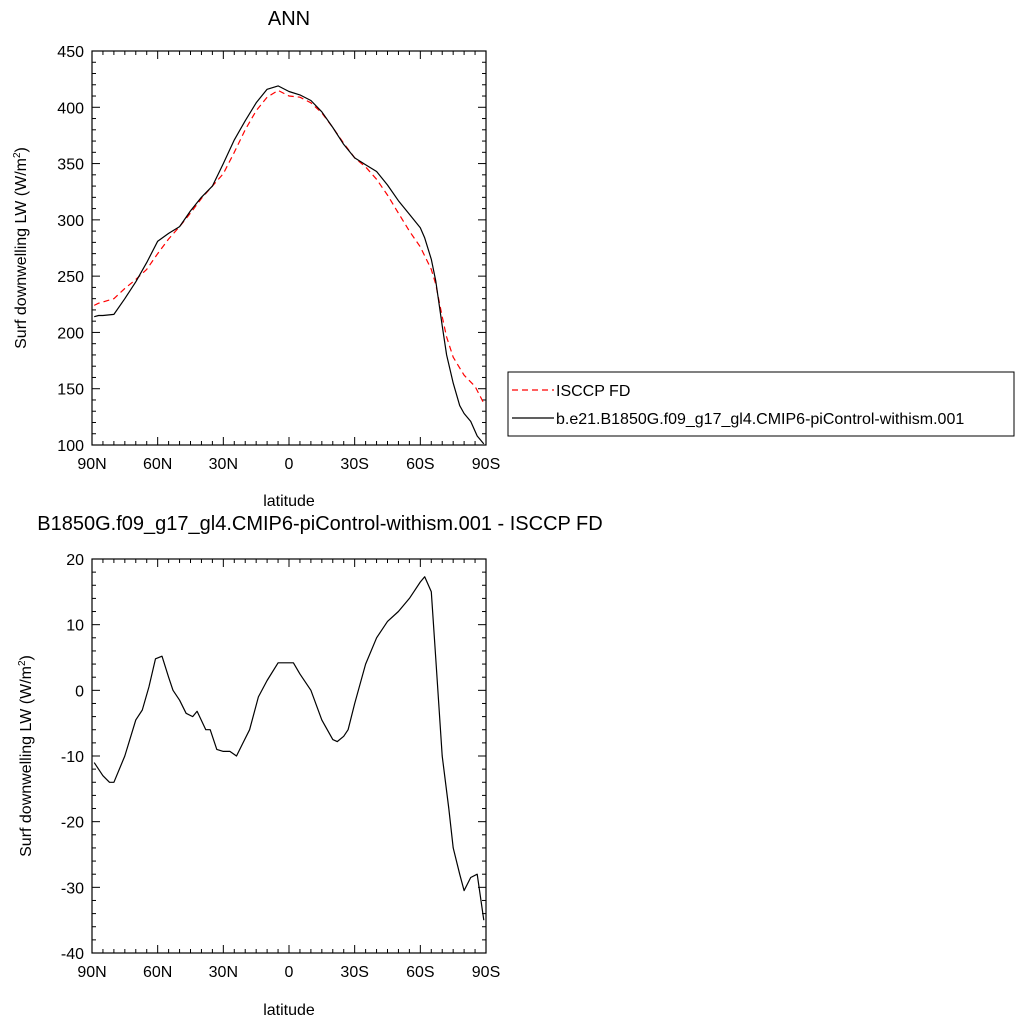  What do you see at coordinates (72, 823) in the screenshot?
I see `bottom-y-tick-label: -20` at bounding box center [72, 823].